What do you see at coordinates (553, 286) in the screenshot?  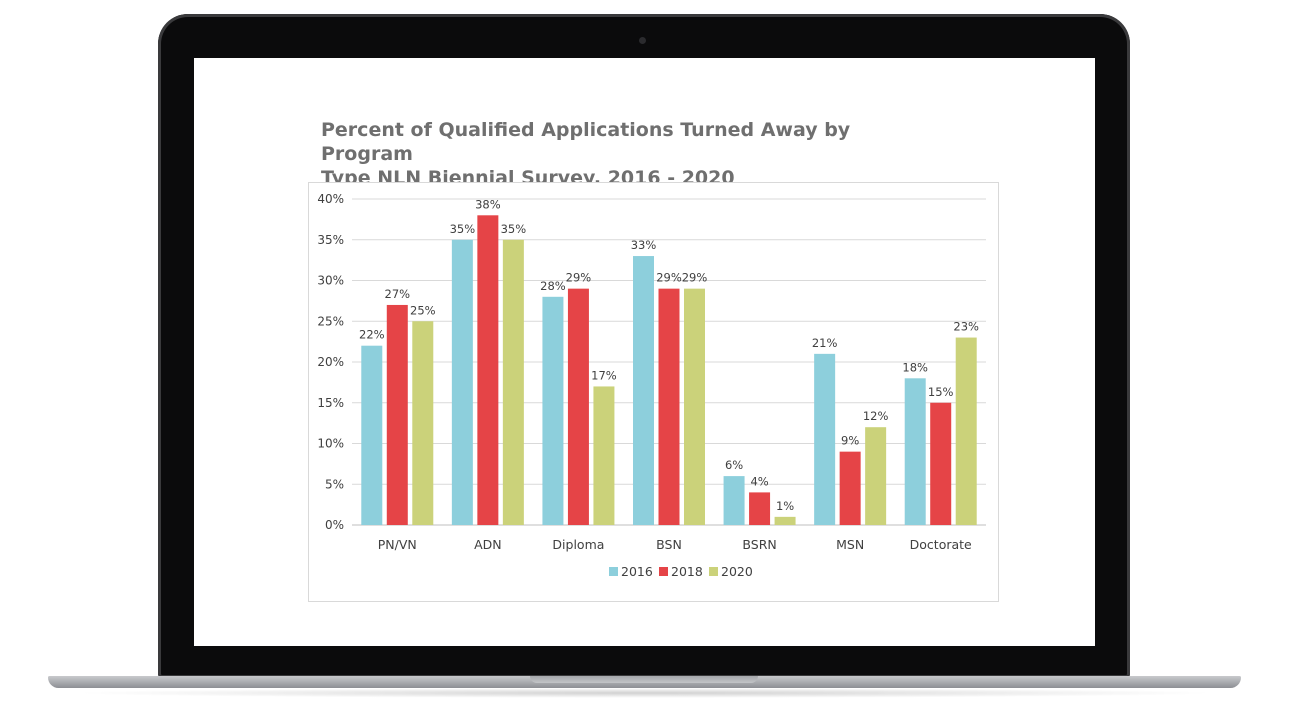 I see `data-label: 28%` at bounding box center [553, 286].